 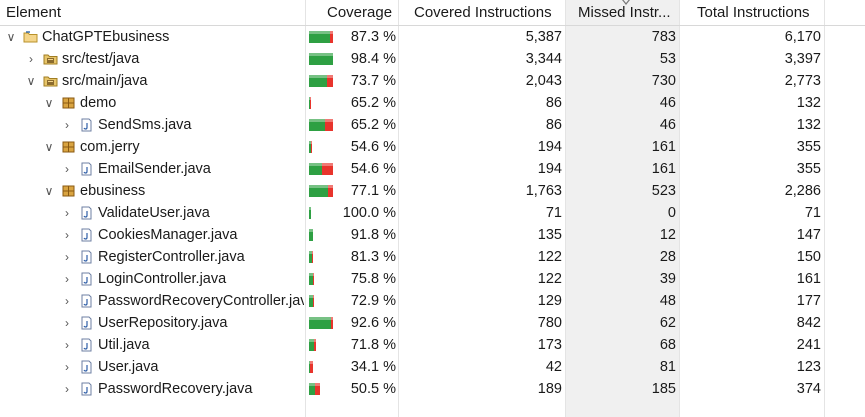 I want to click on table-row: › Util.java 71.8 % 173 68 241, so click(x=432, y=345).